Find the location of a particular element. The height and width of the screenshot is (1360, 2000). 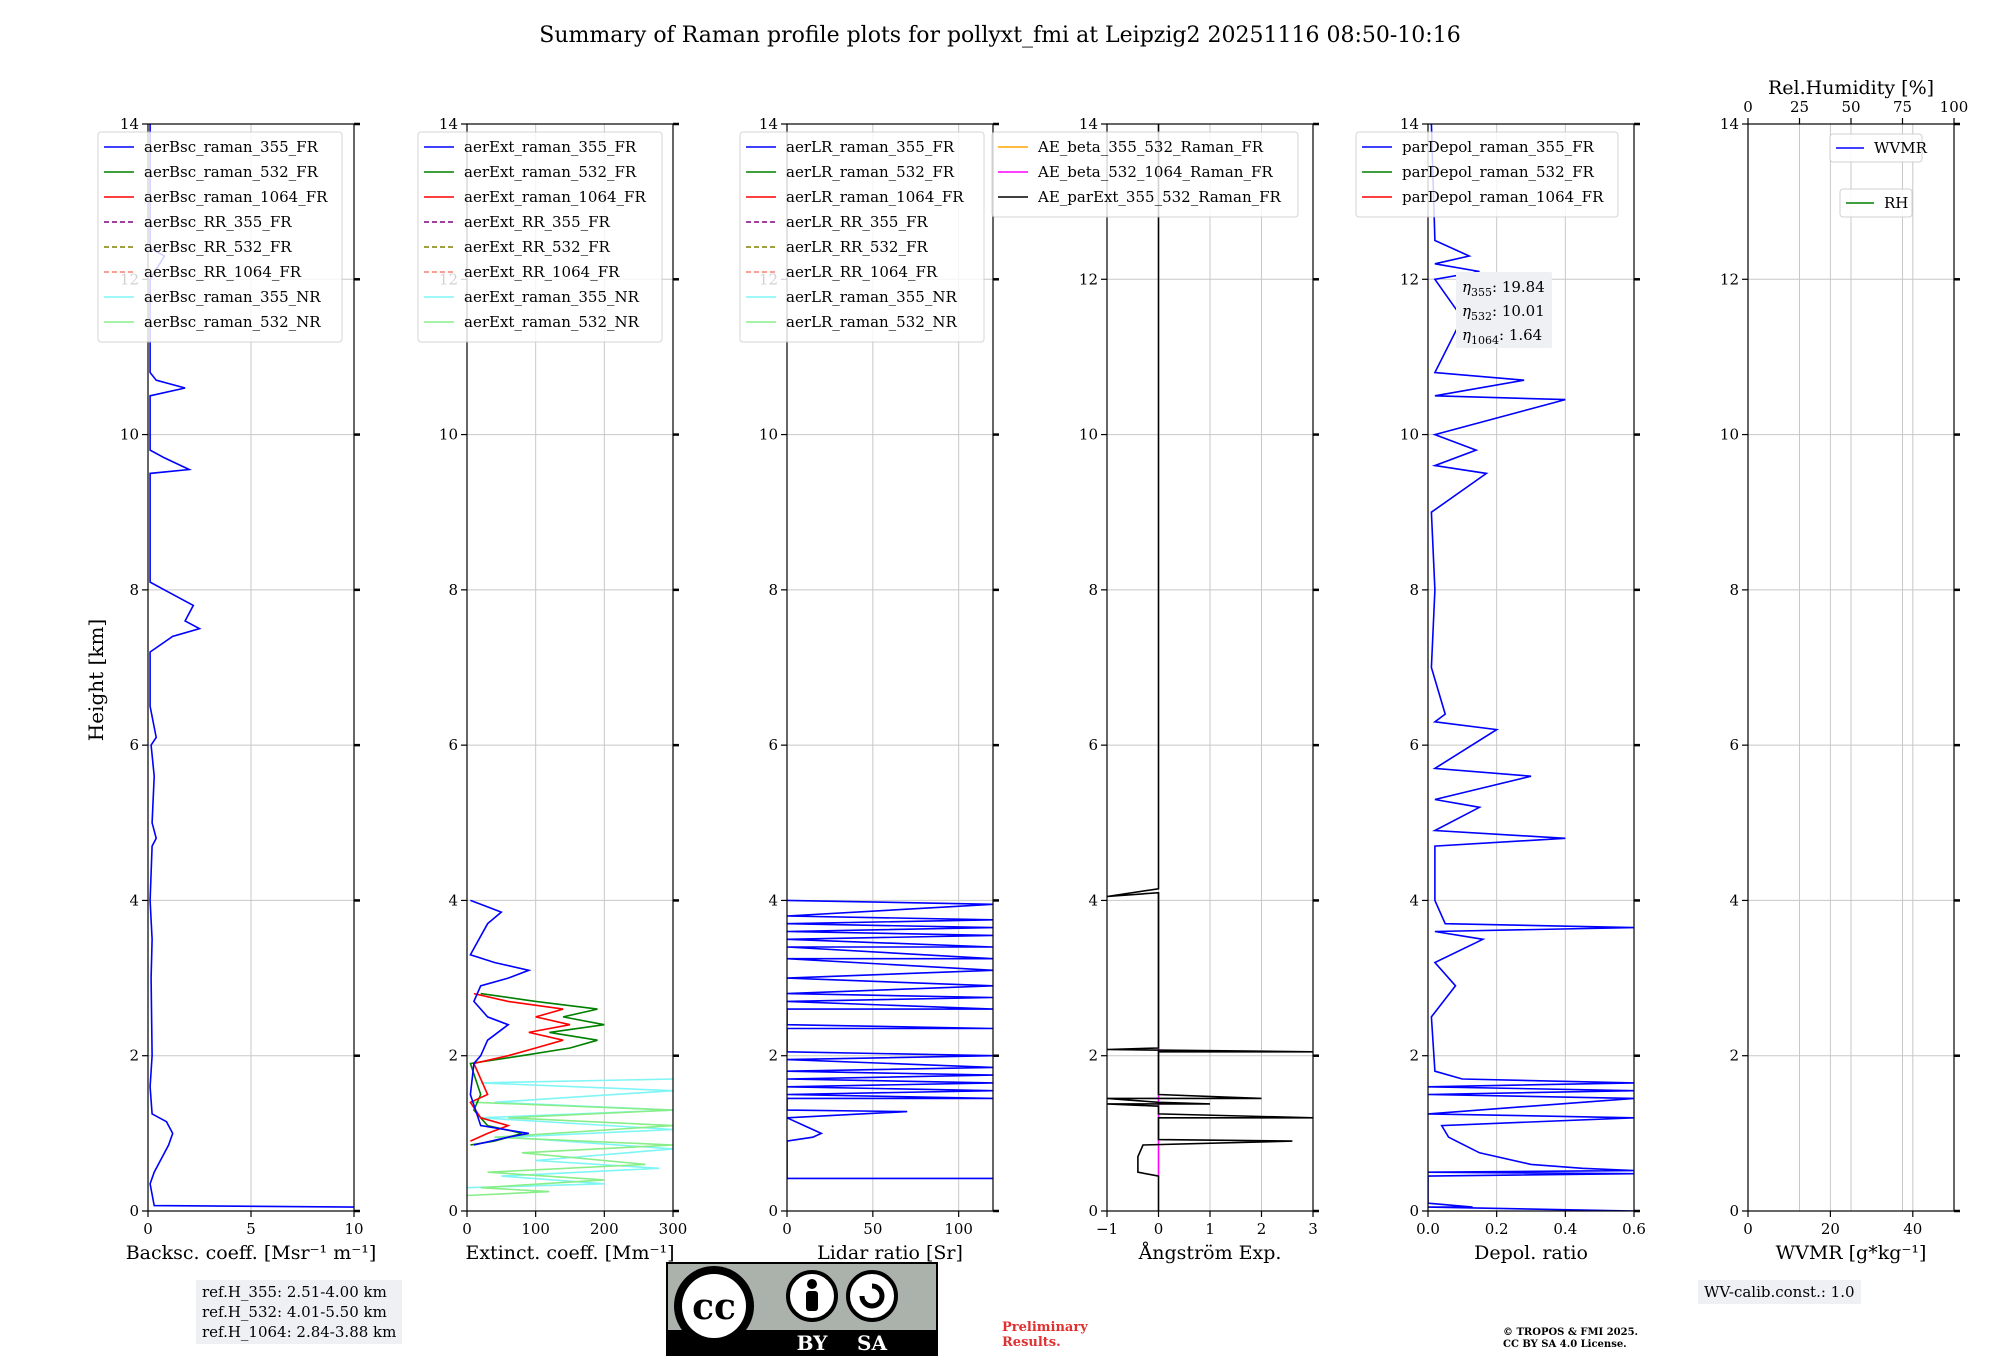

ref-height-355: ref.H_355: 2.51-4.00 km is located at coordinates (294, 1292).